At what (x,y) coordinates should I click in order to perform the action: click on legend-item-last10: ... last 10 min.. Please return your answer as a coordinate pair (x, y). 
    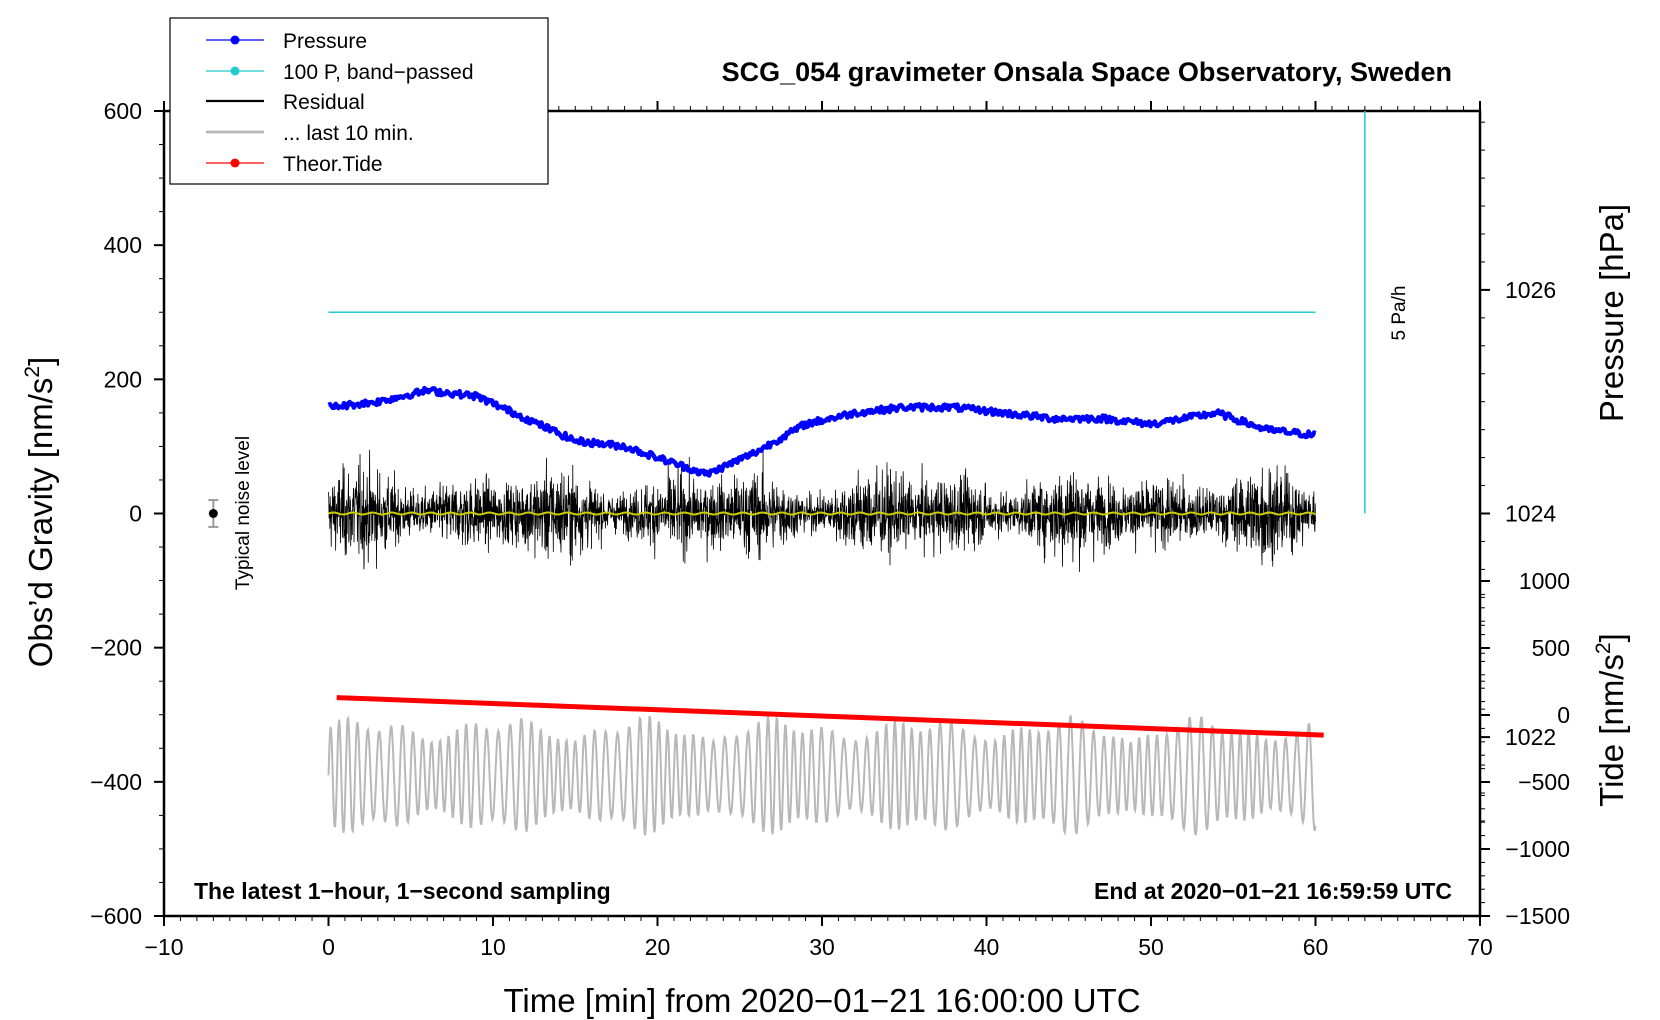
    Looking at the image, I should click on (310, 133).